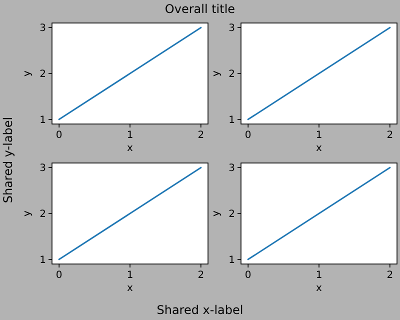 The width and height of the screenshot is (400, 320). I want to click on text: Overall title, so click(200, 9).